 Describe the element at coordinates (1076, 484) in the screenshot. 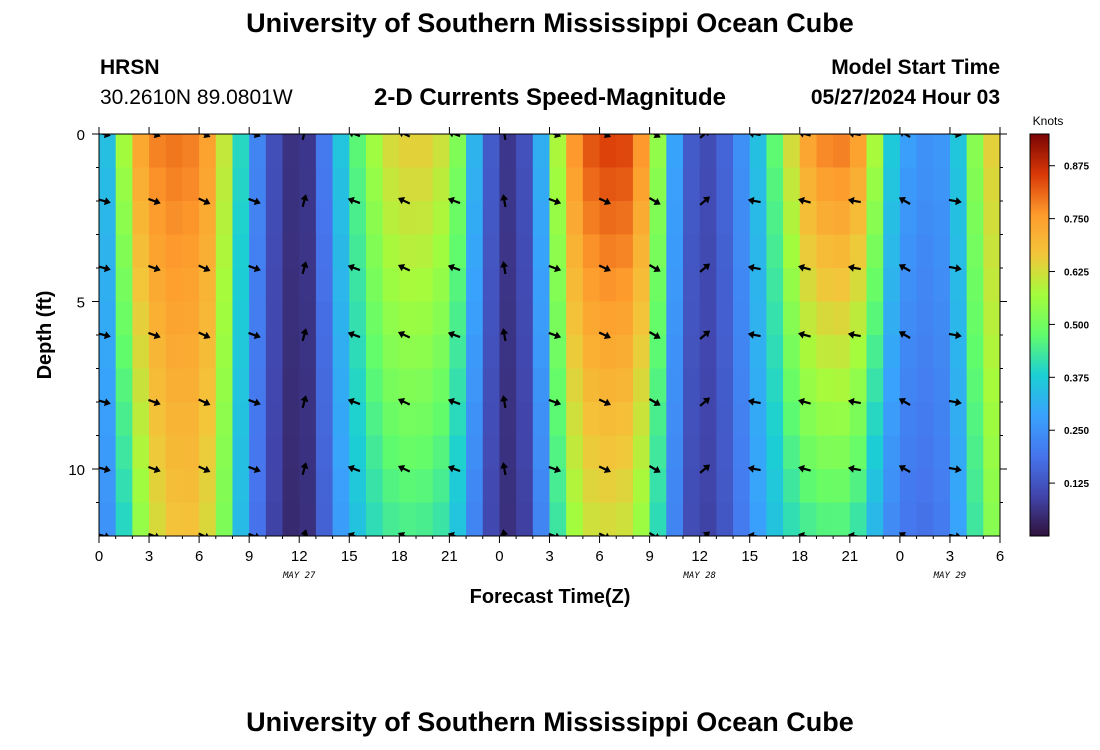

I see `colorbar-tick-label: 0.125` at that location.